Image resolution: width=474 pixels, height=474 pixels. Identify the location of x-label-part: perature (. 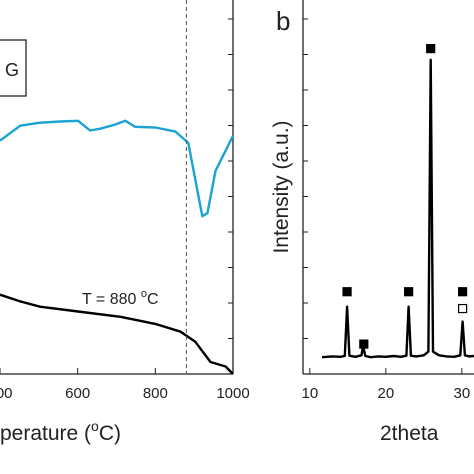
(45, 433).